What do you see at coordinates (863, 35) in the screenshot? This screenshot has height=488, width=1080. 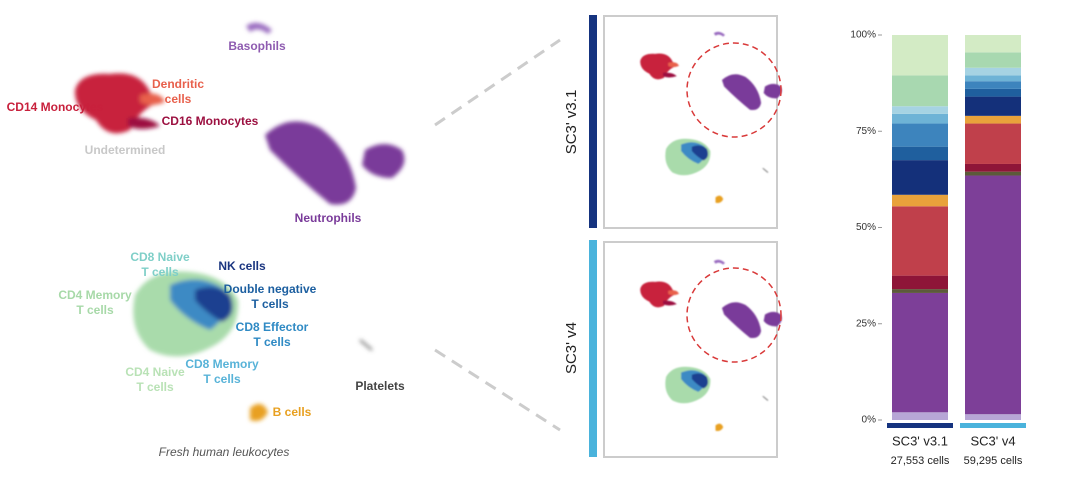 I see `y-tick-label: 100%` at bounding box center [863, 35].